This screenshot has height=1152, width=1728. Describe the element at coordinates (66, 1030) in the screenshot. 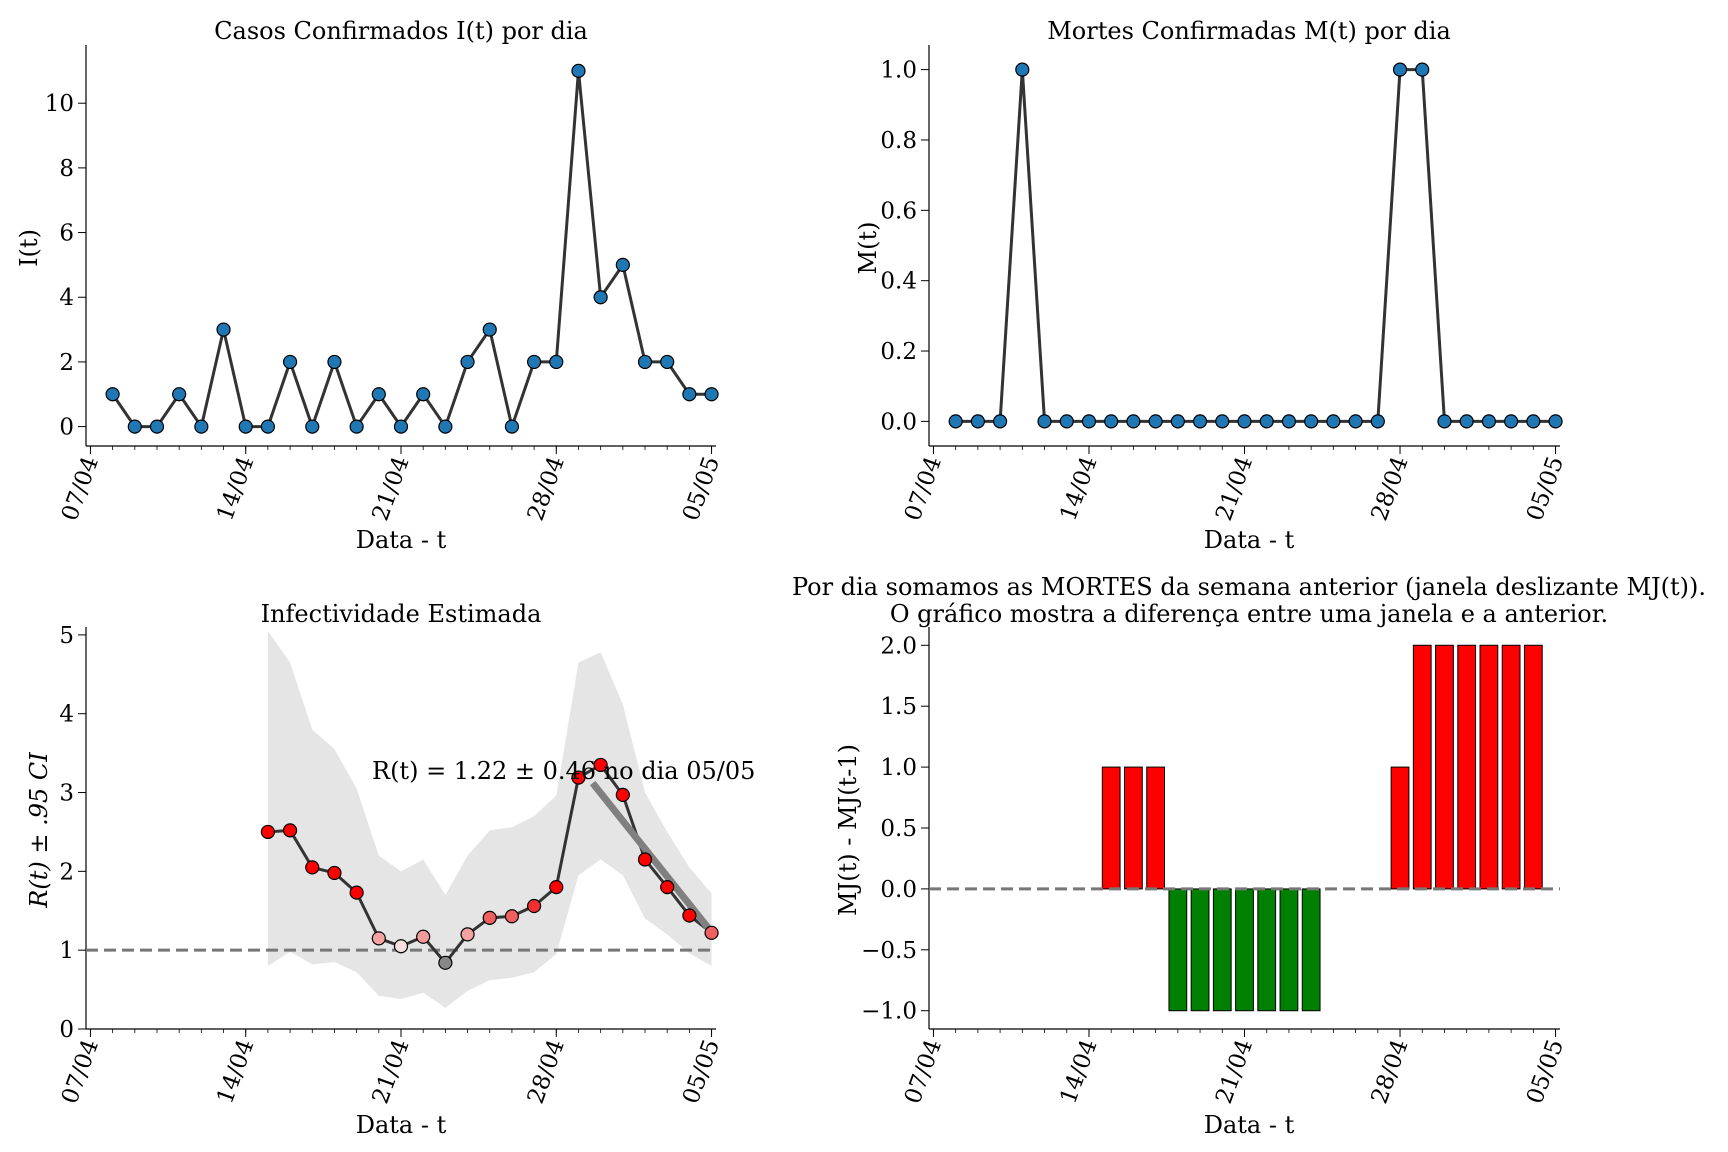

I see `rt-y-tick-label: 0` at that location.